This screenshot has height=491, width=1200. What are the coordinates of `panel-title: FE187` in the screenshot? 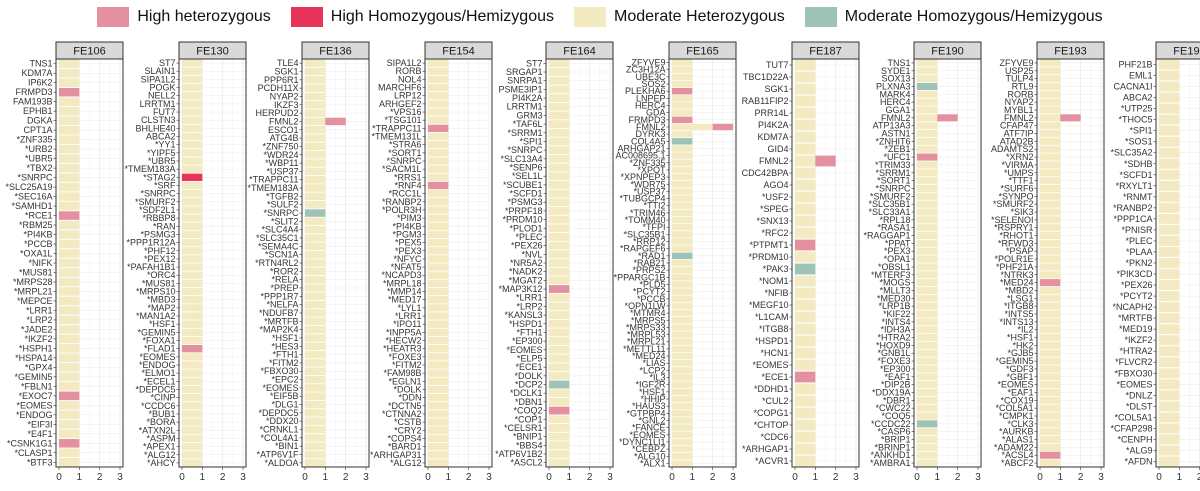 It's located at (825, 52).